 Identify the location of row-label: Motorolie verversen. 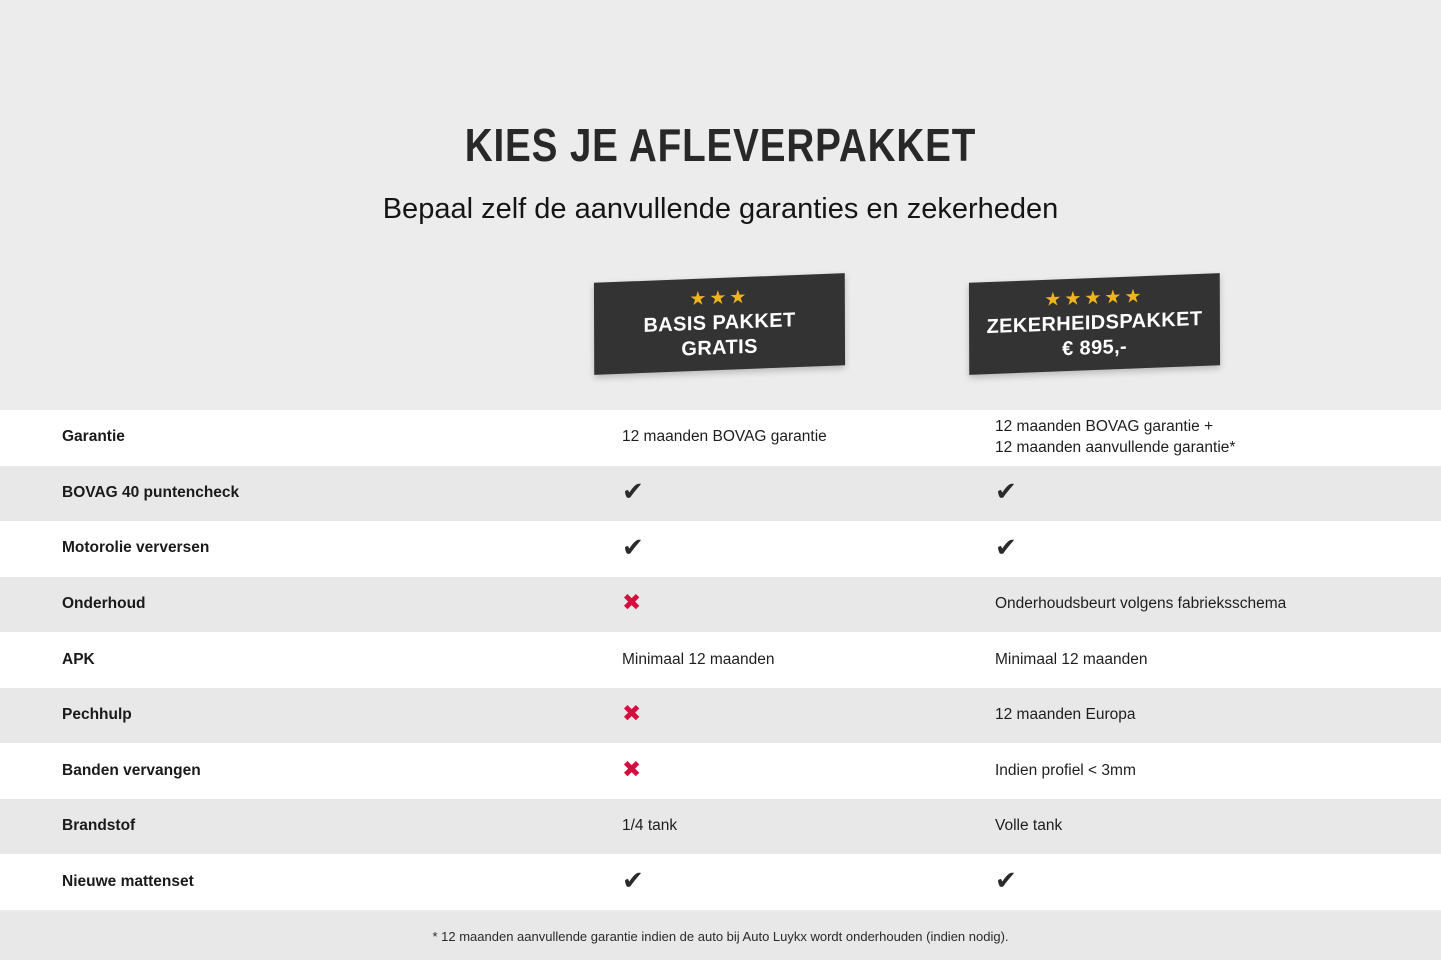
(136, 548).